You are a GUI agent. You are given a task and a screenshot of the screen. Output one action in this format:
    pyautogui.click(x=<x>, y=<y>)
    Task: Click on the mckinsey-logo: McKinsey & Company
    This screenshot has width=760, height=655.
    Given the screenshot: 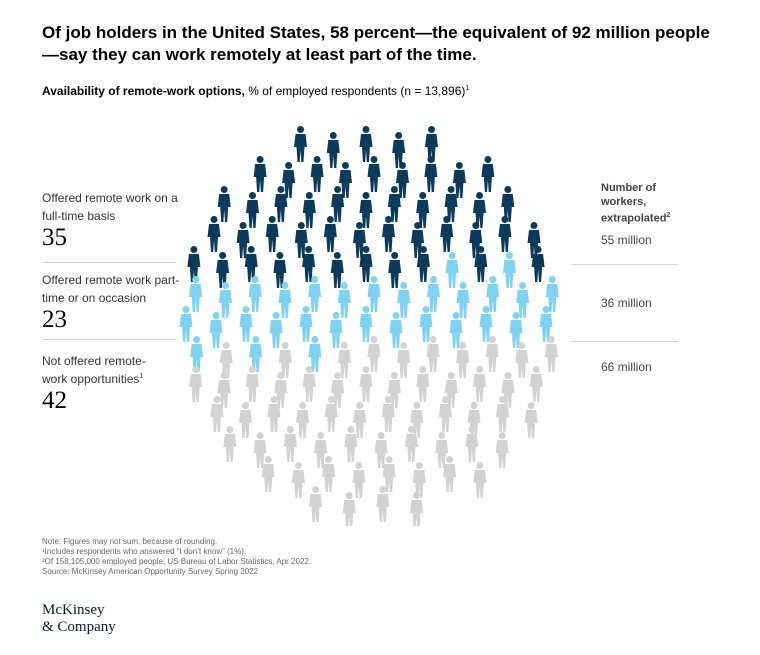 What is the action you would take?
    pyautogui.click(x=79, y=618)
    